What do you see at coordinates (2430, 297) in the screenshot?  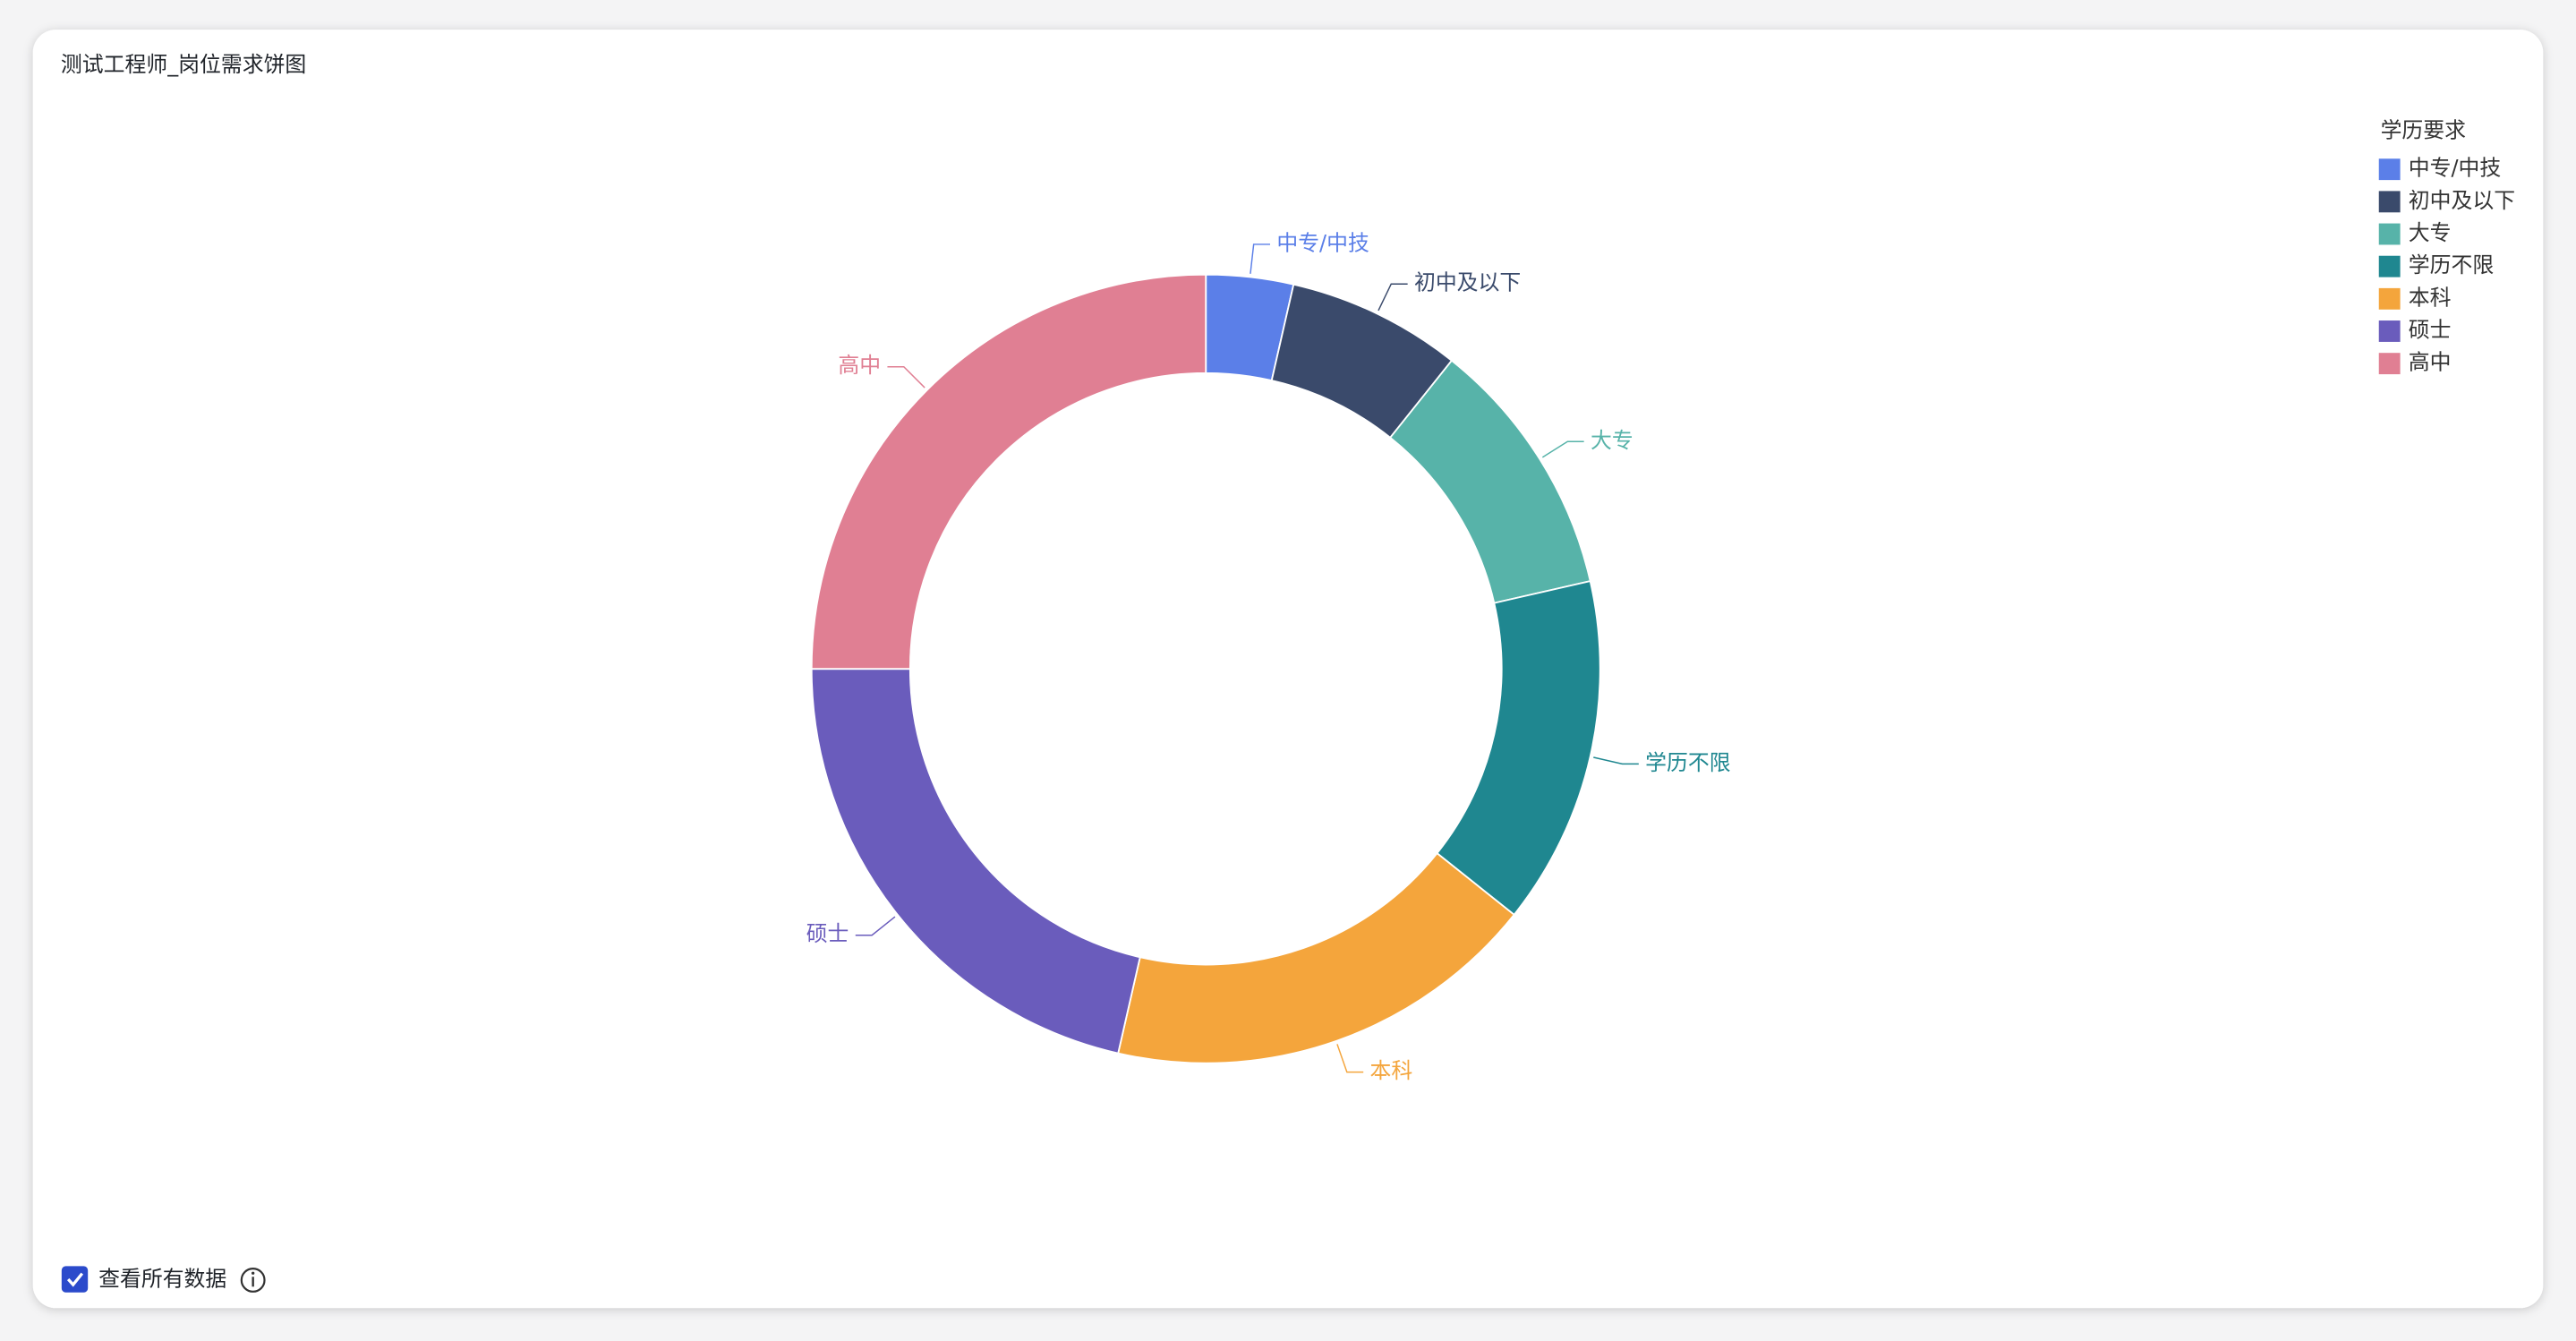 I see `legend-label: 本科` at bounding box center [2430, 297].